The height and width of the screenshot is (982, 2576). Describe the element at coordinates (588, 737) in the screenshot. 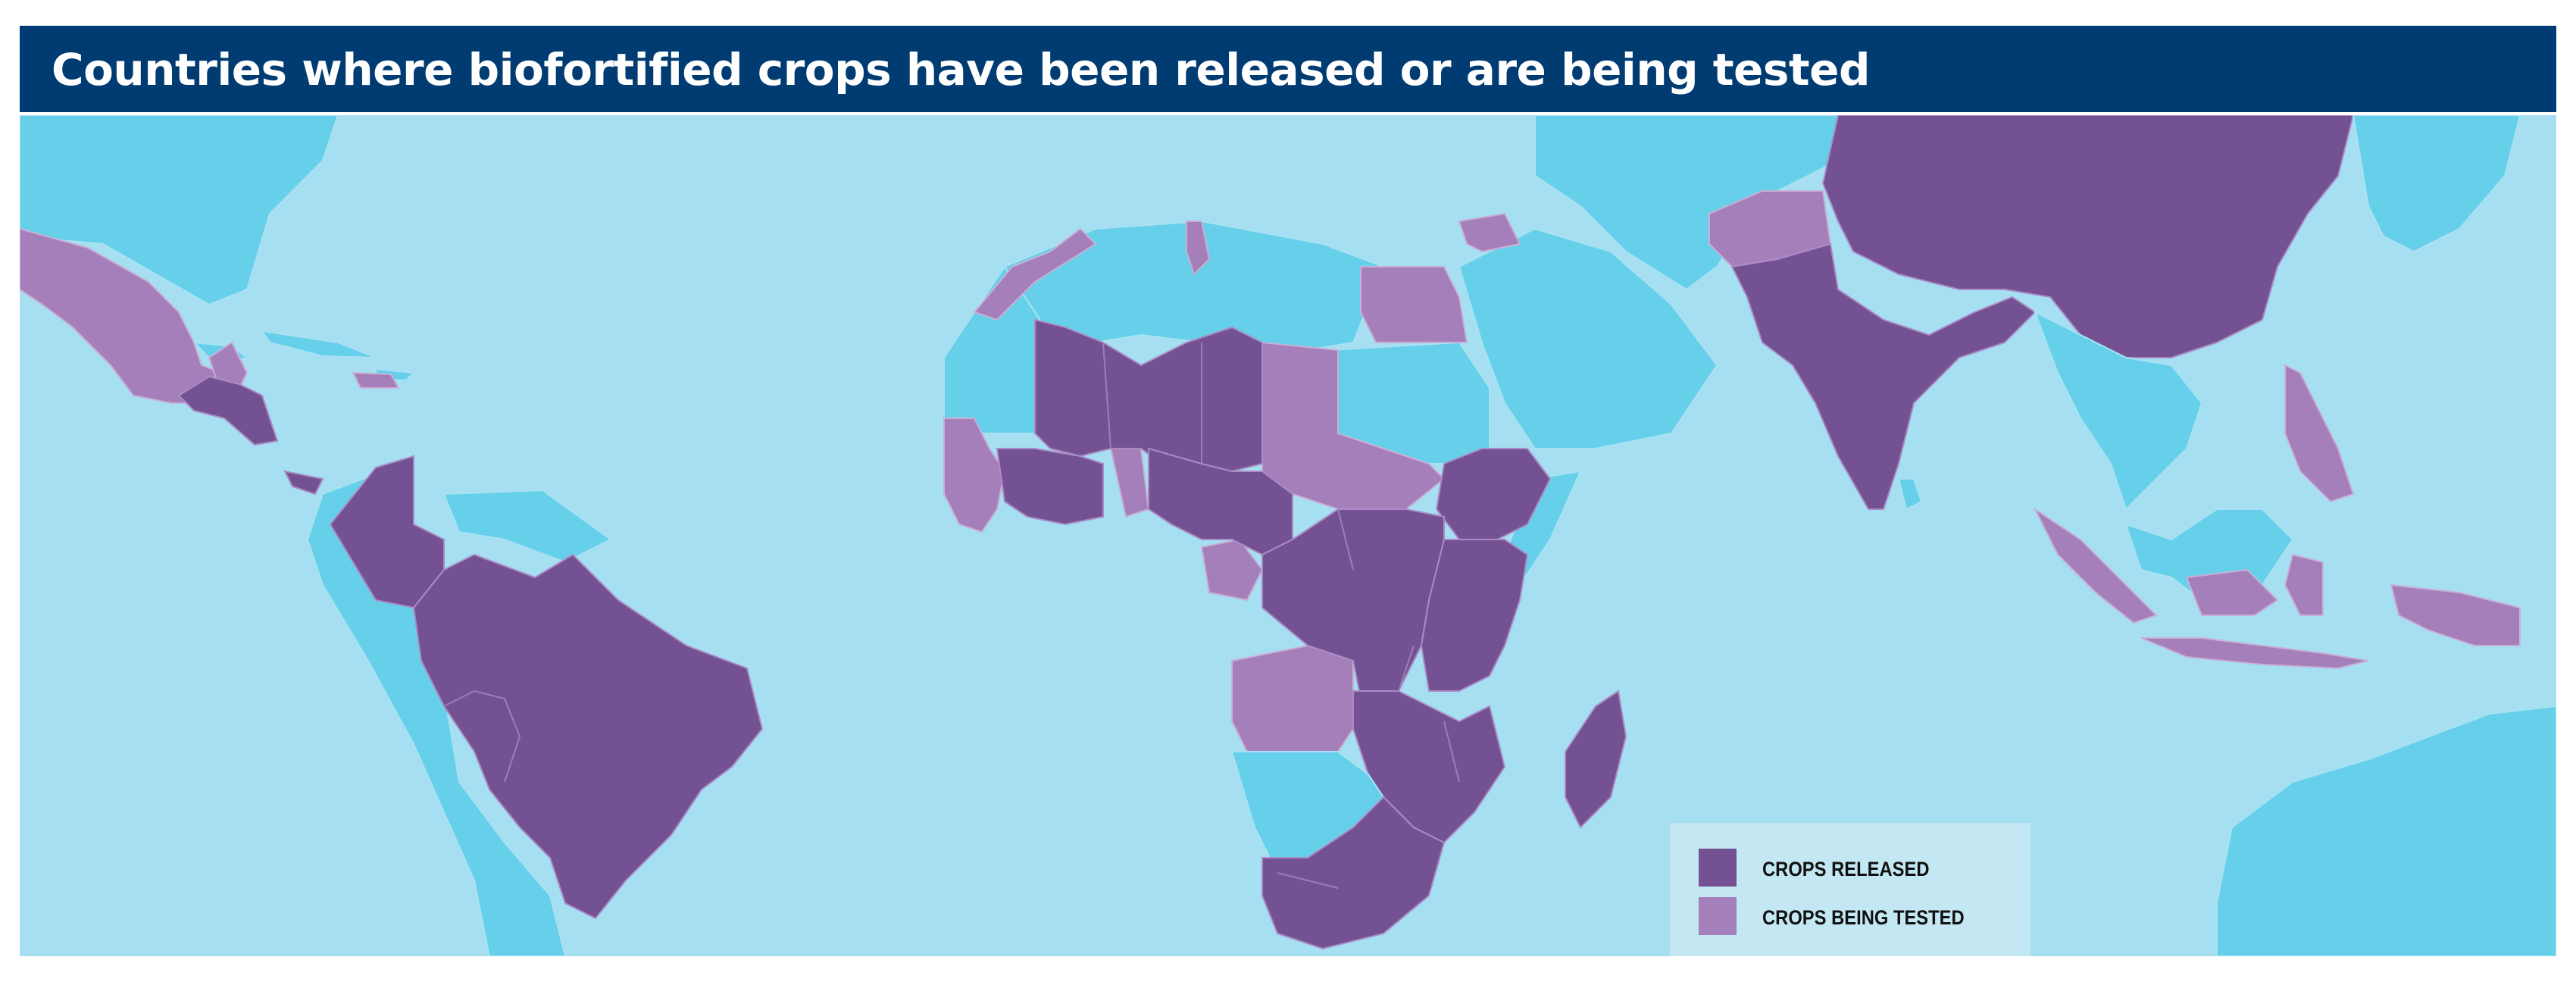

I see `brazil-bolivia` at that location.